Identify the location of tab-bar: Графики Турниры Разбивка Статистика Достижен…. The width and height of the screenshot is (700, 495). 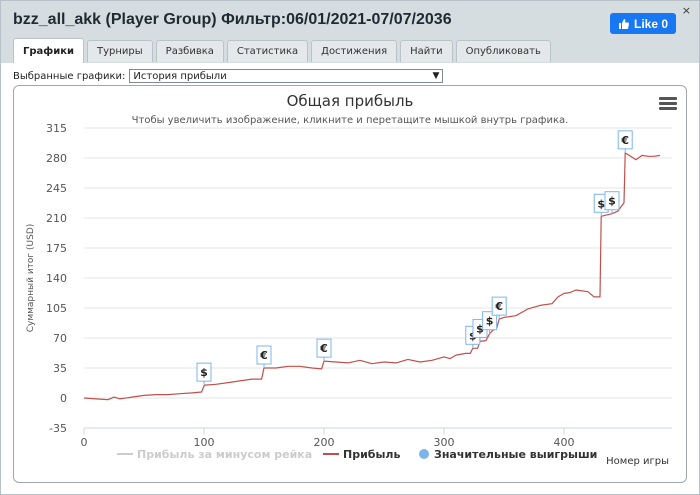
(282, 50).